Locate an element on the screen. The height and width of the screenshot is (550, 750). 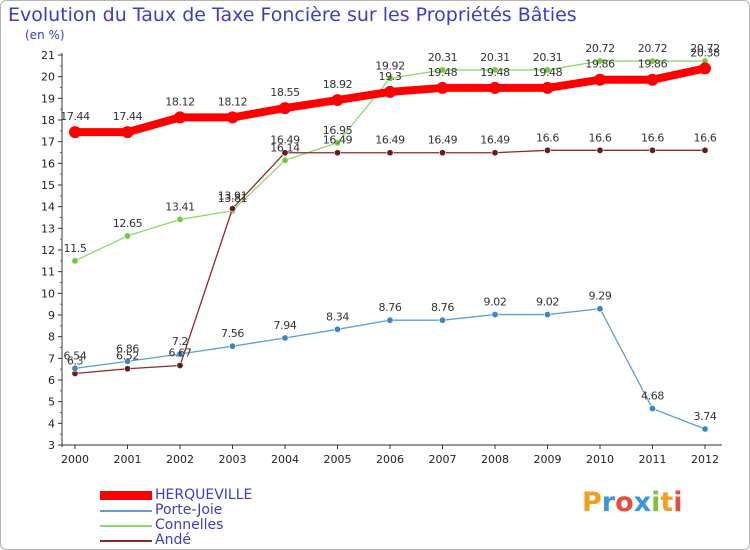
y-tick-label: 20 is located at coordinates (48, 77).